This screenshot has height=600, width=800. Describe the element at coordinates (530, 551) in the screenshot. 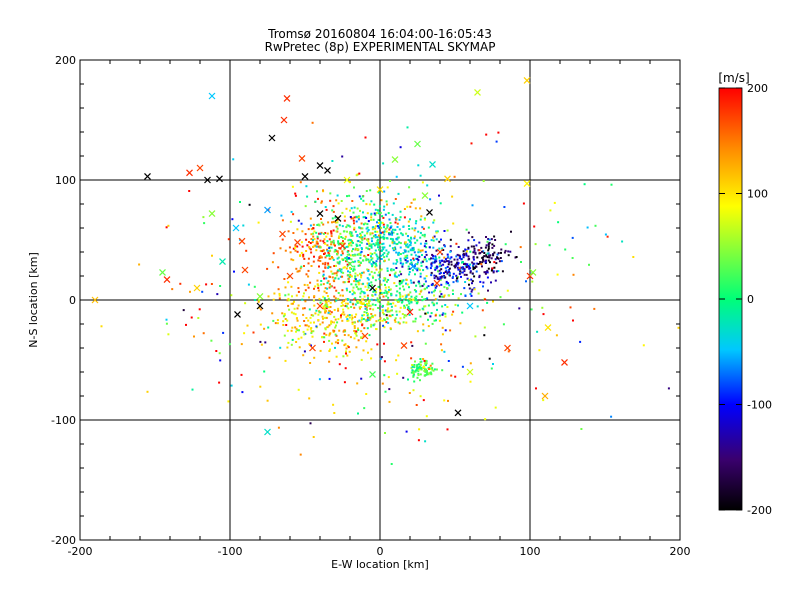

I see `x-tick-label: 100` at that location.